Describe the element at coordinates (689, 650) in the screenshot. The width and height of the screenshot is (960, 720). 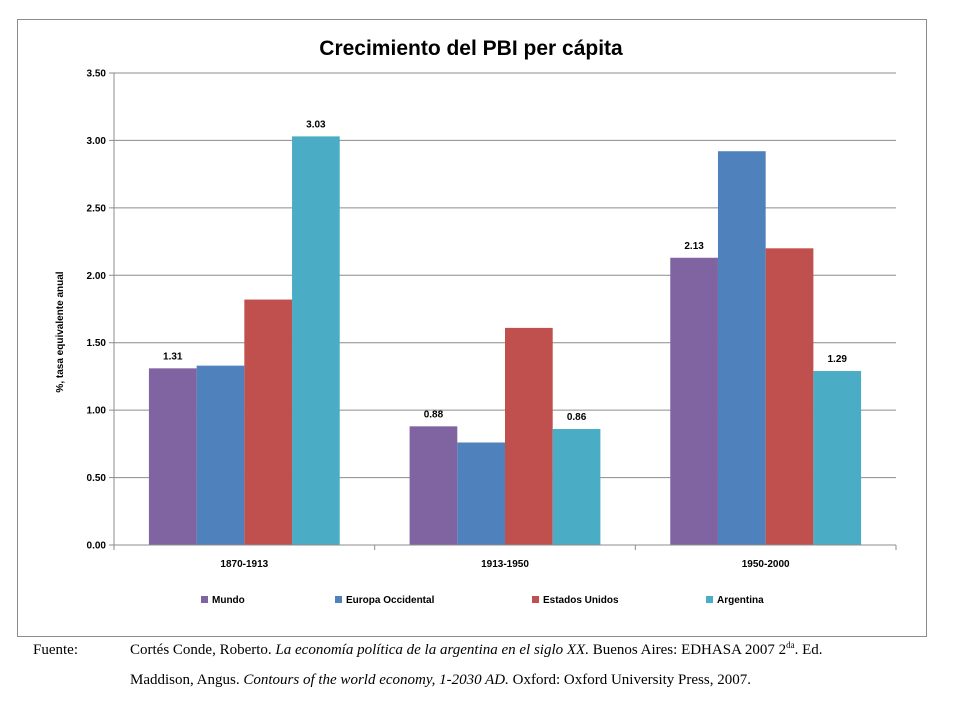
I see `citation-1-publisher: Buenos Aires: EDHASA 2007 2` at that location.